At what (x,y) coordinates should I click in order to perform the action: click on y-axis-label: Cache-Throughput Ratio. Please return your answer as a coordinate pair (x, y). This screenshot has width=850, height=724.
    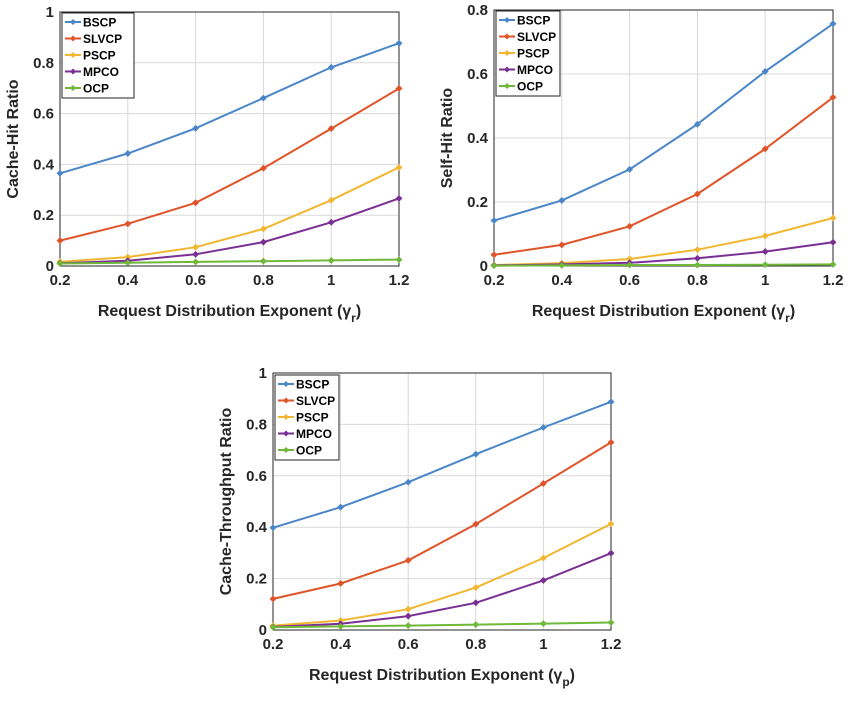
    Looking at the image, I should click on (226, 502).